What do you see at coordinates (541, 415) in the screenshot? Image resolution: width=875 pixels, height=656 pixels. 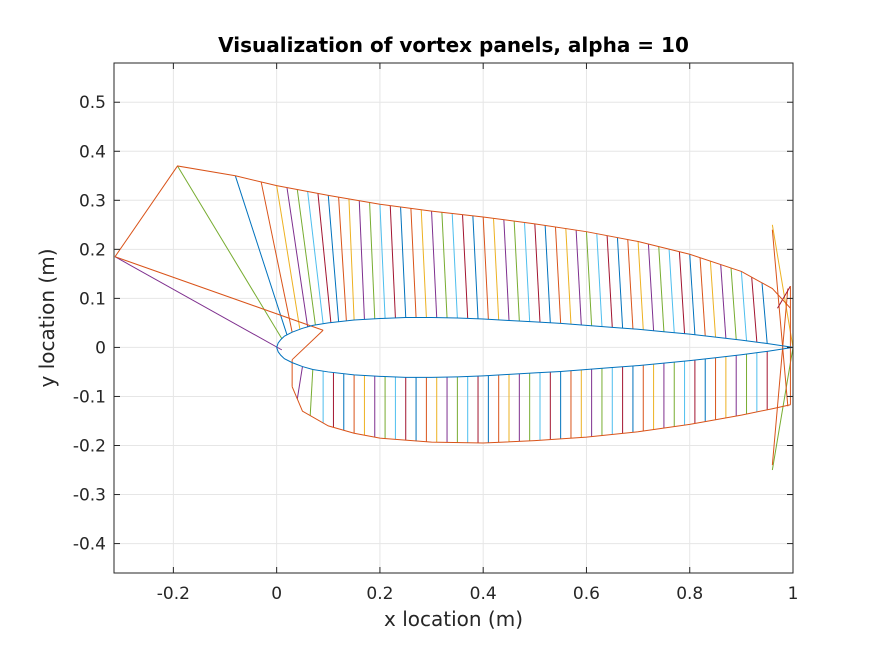 I see `outer-boundary-lower` at bounding box center [541, 415].